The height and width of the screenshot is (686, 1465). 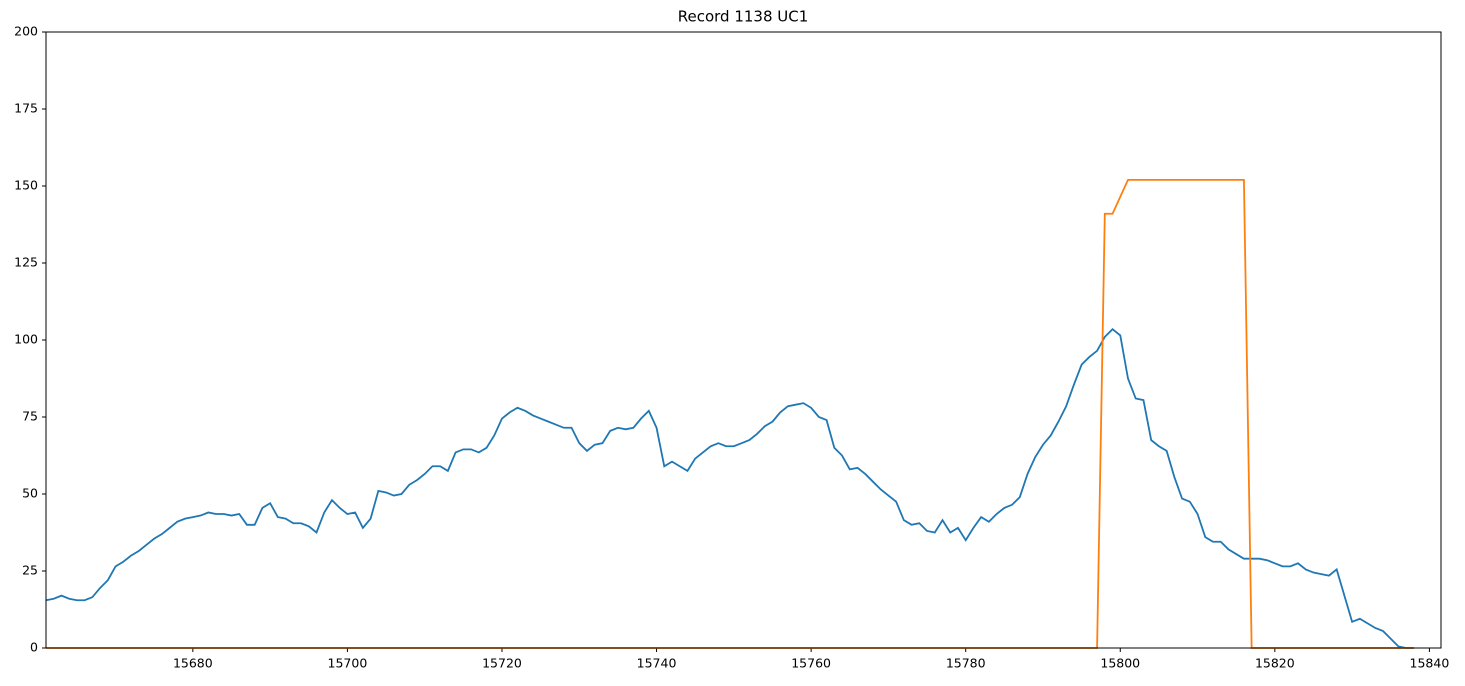 I want to click on x-tick-label: 15820, so click(x=1275, y=663).